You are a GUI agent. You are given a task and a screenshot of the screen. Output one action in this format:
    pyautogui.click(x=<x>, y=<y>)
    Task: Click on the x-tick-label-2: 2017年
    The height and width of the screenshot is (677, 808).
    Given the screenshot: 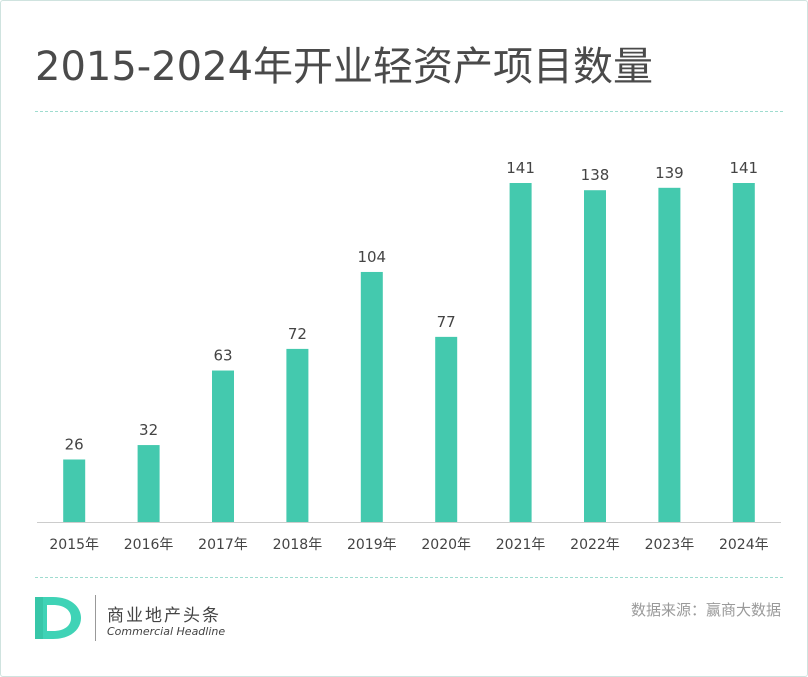 What is the action you would take?
    pyautogui.click(x=223, y=545)
    